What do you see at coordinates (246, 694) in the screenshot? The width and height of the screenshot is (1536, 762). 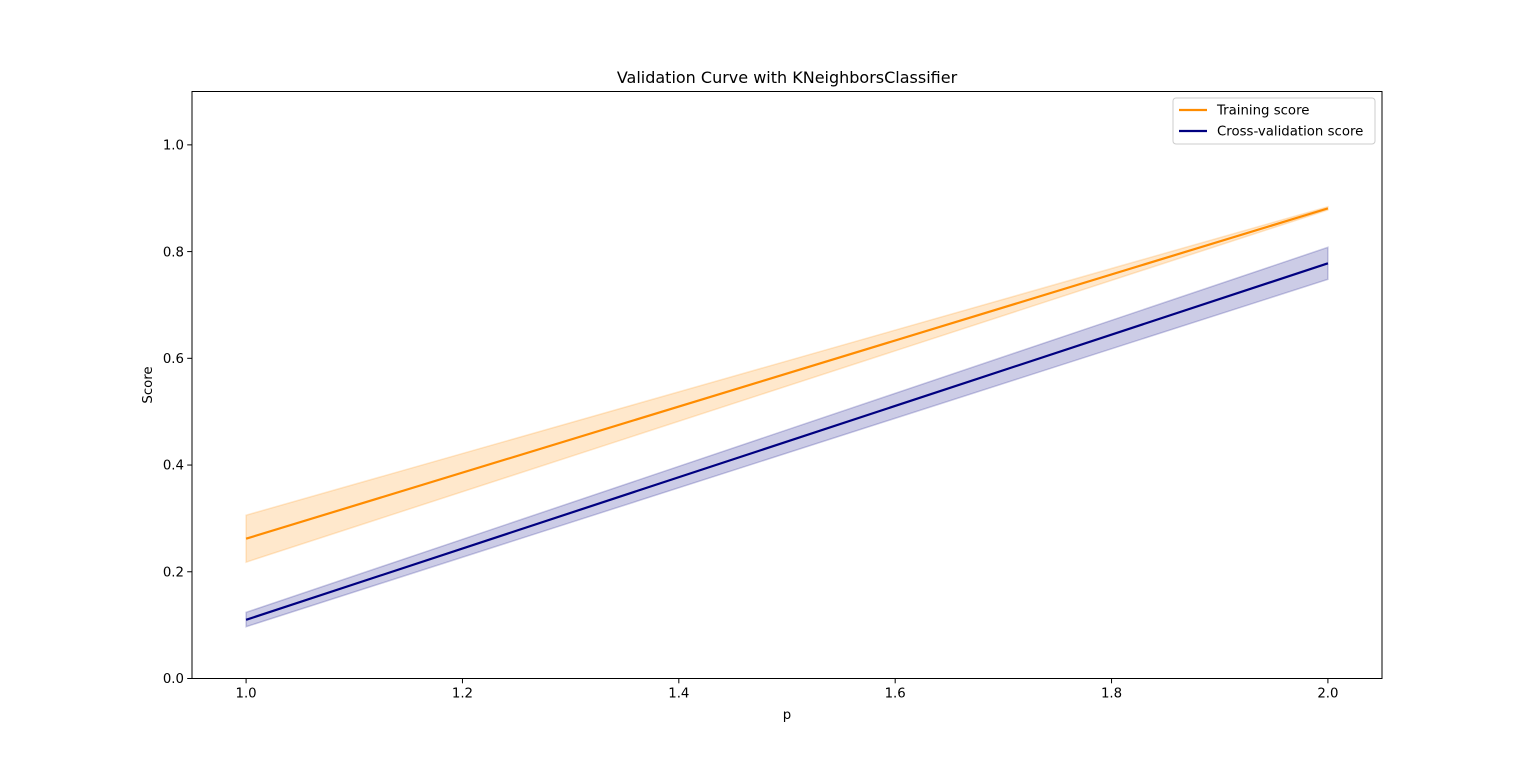 I see `x-tick-label: 1.0` at bounding box center [246, 694].